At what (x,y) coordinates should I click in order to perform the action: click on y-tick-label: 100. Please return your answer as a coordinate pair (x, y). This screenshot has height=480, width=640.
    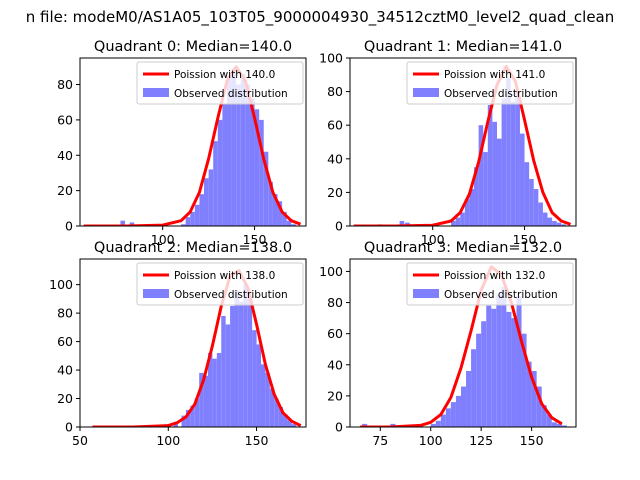
    Looking at the image, I should click on (331, 58).